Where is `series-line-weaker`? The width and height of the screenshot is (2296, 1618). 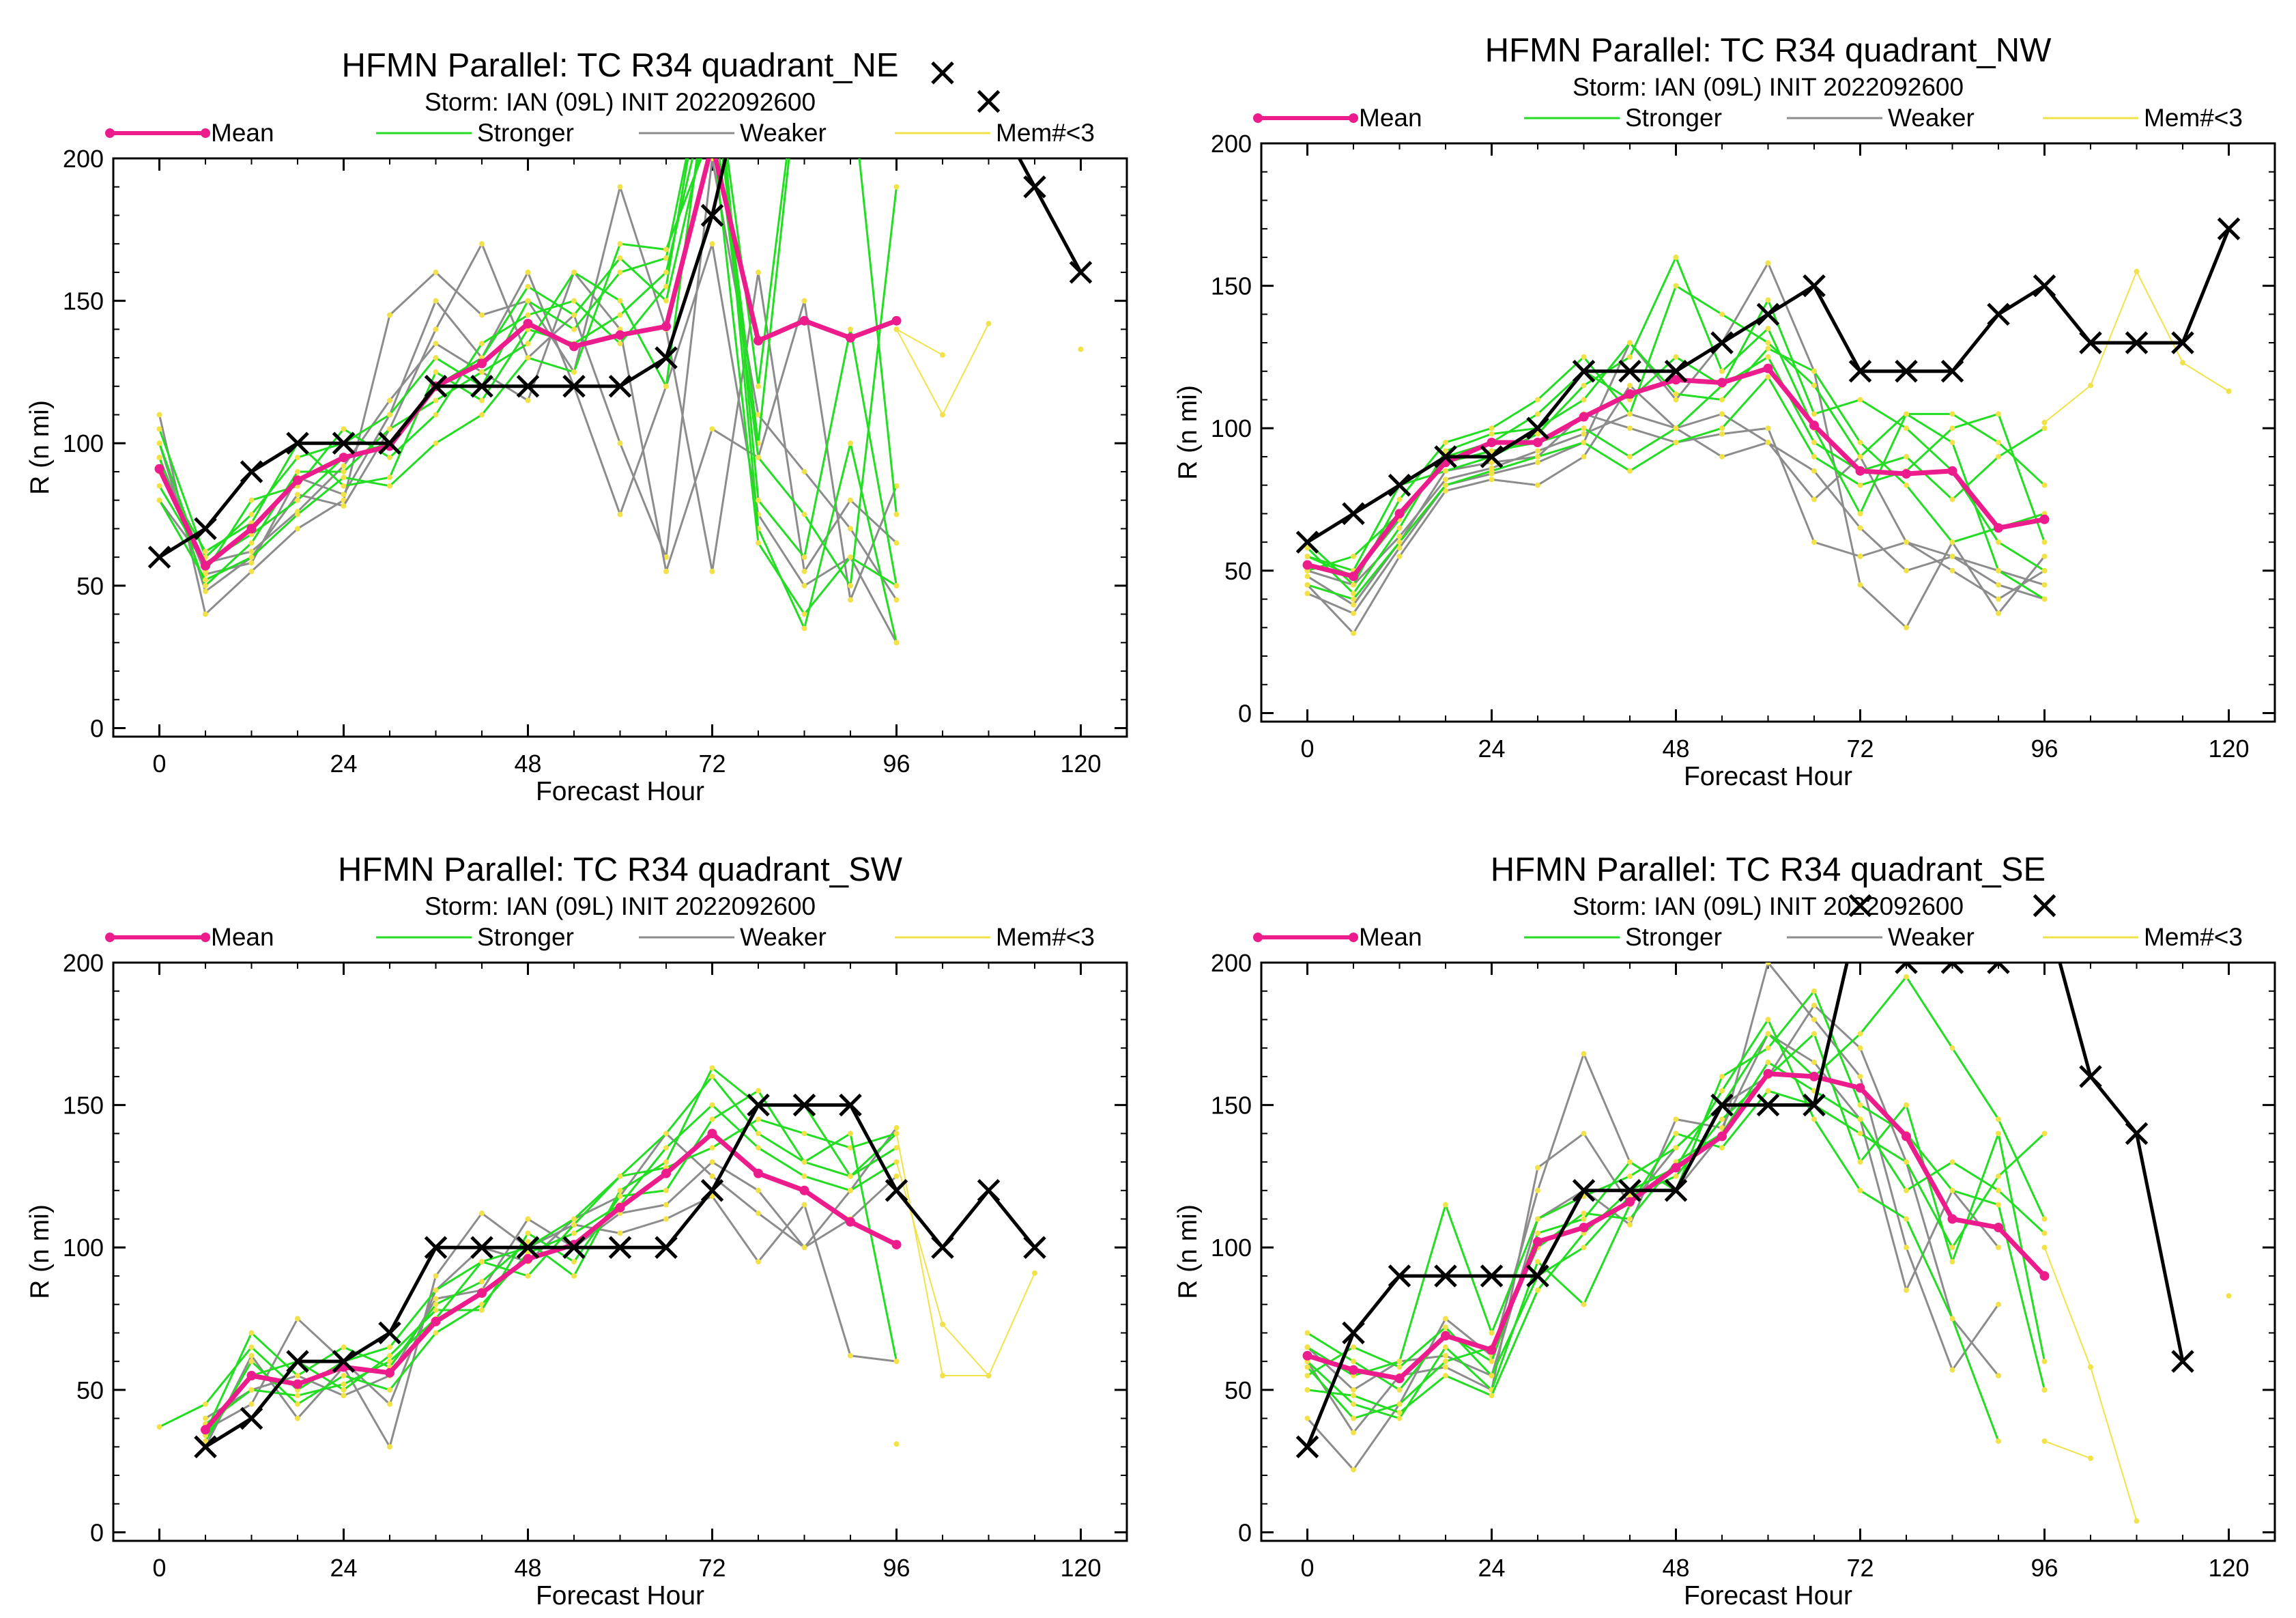 series-line-weaker is located at coordinates (528, 443).